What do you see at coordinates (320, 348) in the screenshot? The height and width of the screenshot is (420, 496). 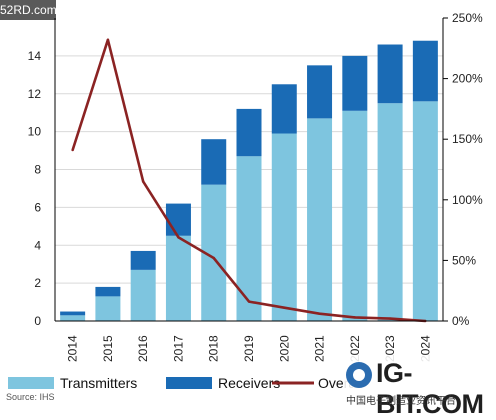 I see `x-tick-label: 2021` at bounding box center [320, 348].